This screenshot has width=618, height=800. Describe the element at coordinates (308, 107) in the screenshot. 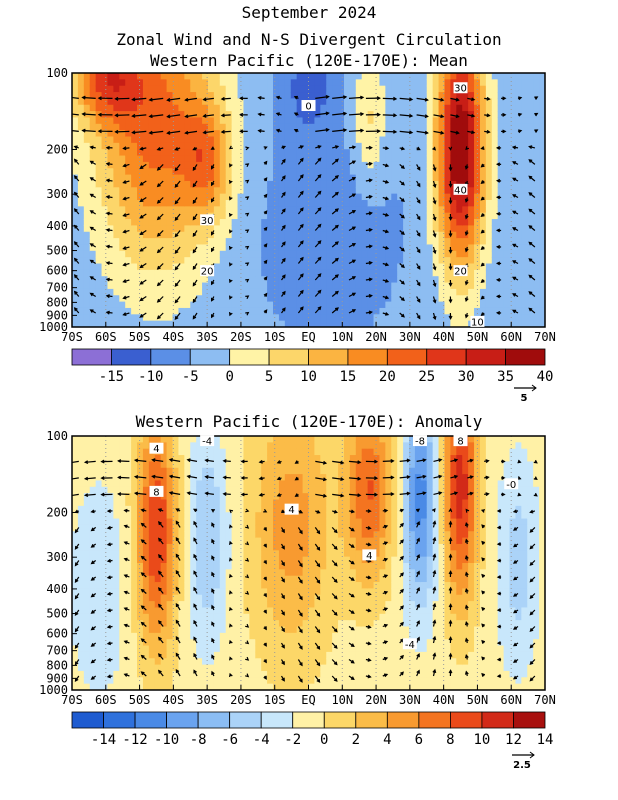

I see `contour-label: 0` at that location.